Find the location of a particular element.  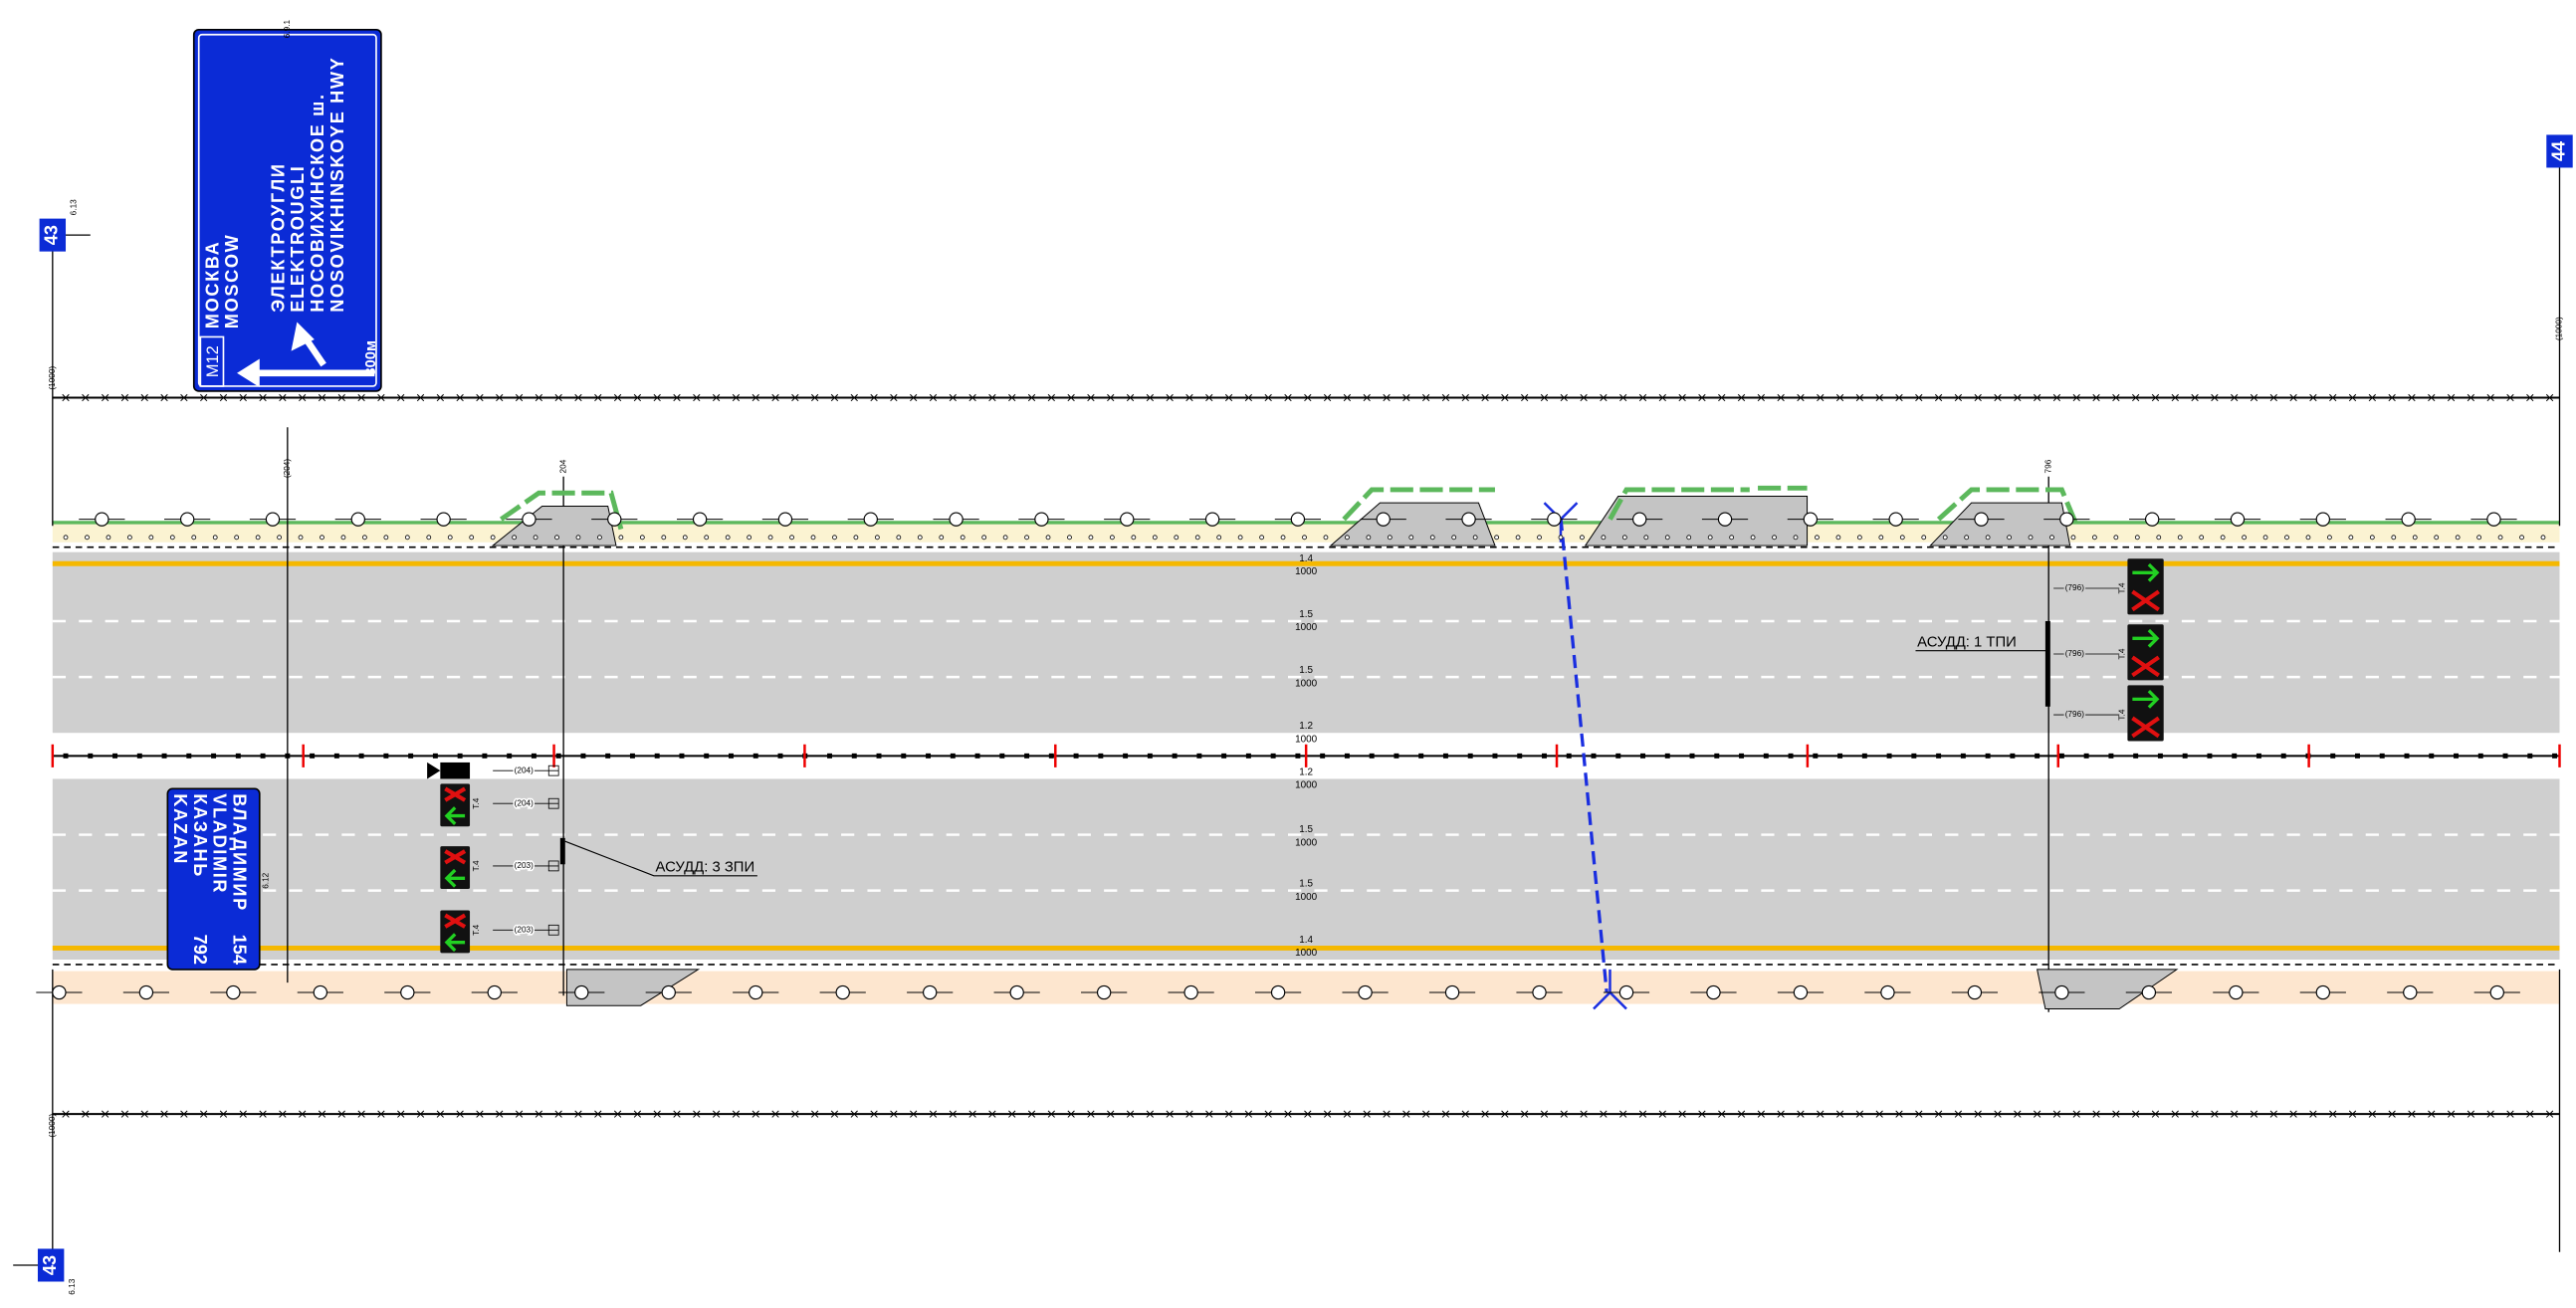

gradient-length: 1000 is located at coordinates (1306, 571).